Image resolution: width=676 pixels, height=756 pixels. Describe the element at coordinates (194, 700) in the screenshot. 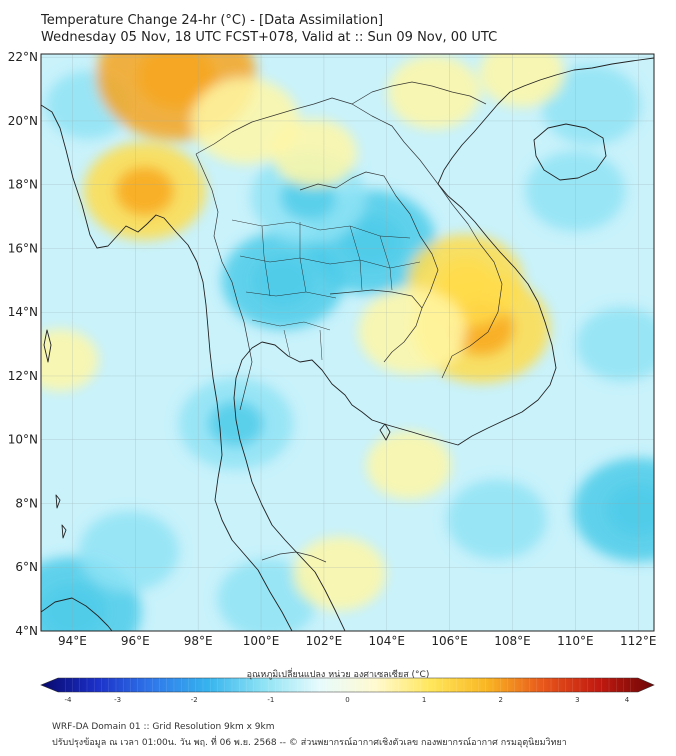

I see `colorbar-tick-label: -2` at that location.